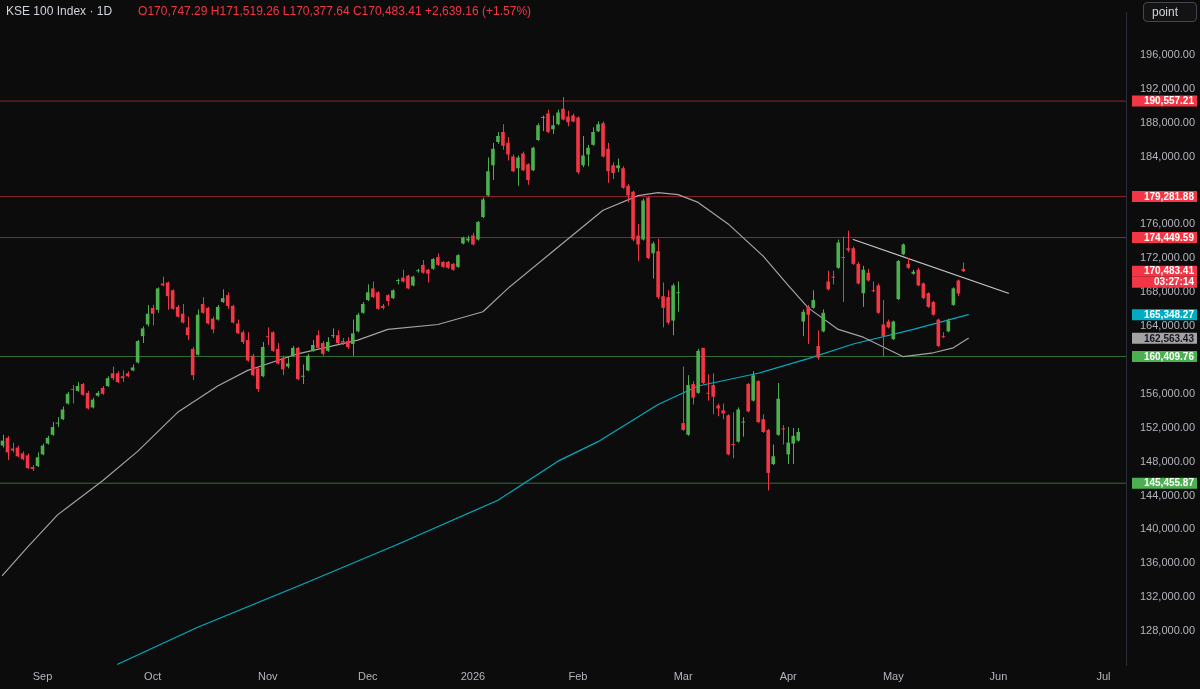 The height and width of the screenshot is (689, 1200). Describe the element at coordinates (1168, 257) in the screenshot. I see `y-tick-label: 172,000.00` at that location.